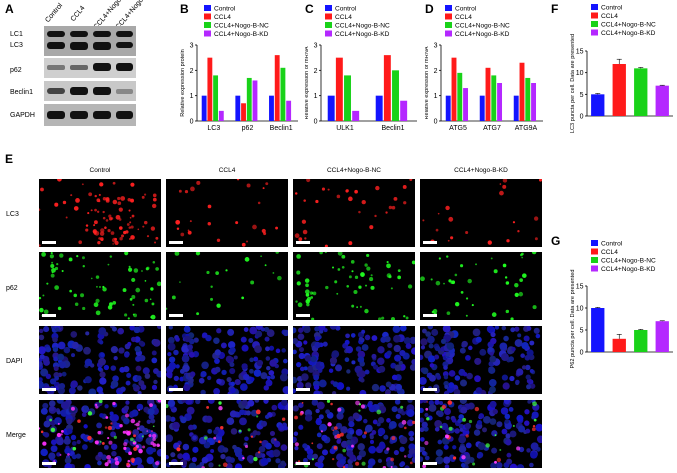  Describe the element at coordinates (16, 45) in the screenshot. I see `blot-row-label-lc3: LC3` at that location.